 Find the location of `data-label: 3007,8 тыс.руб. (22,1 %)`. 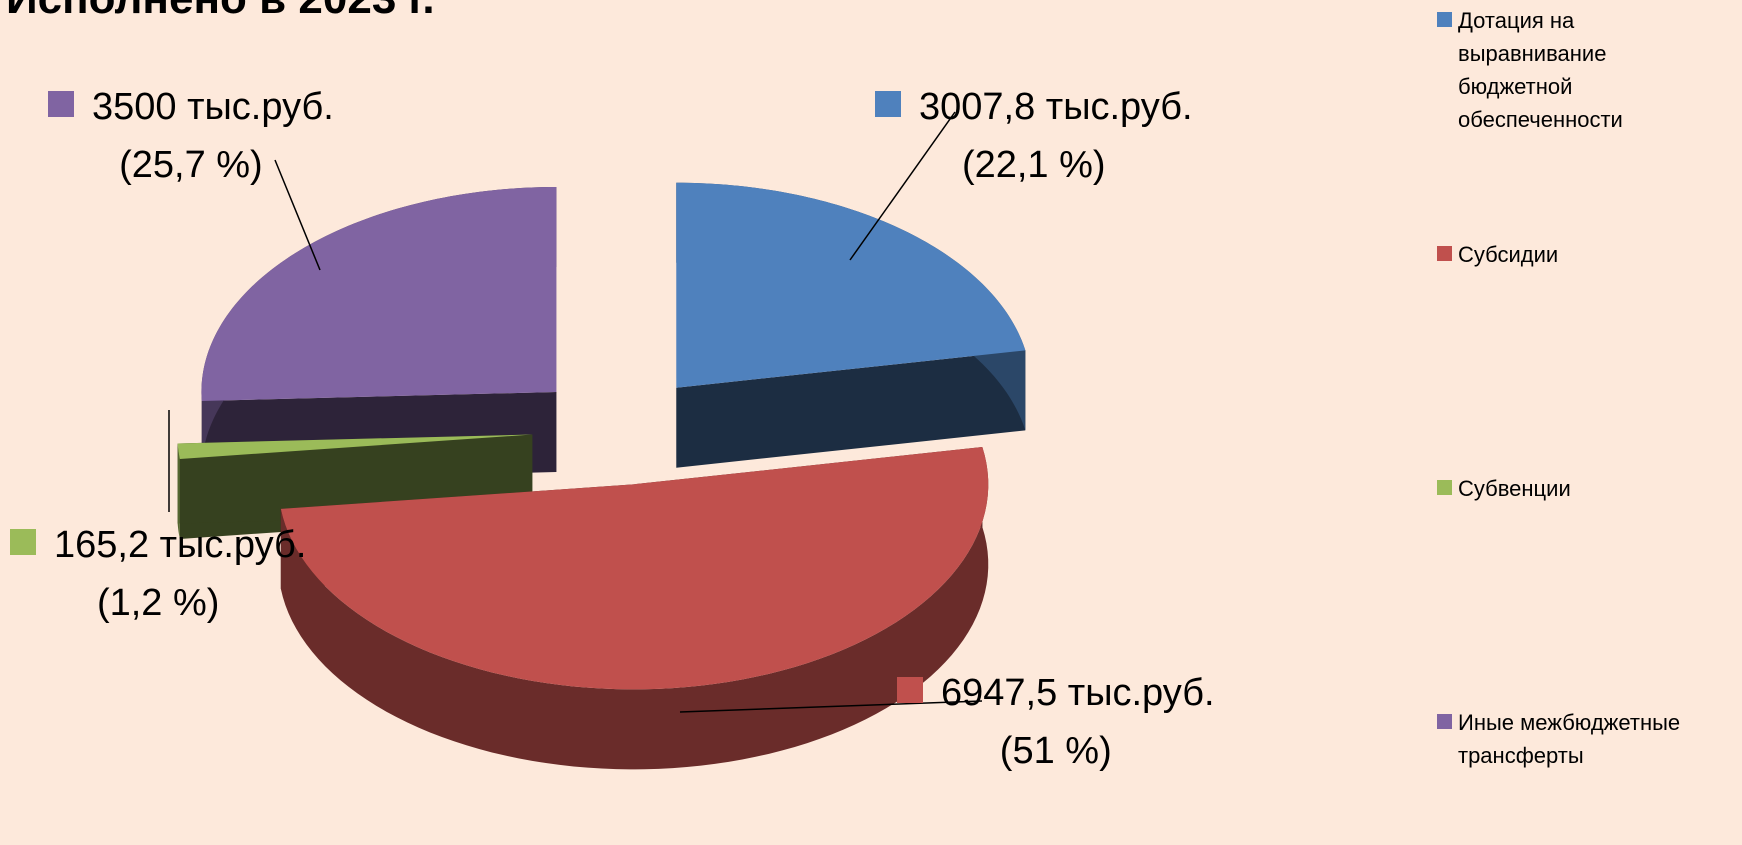

data-label: 3007,8 тыс.руб. (22,1 %) is located at coordinates (1034, 136).